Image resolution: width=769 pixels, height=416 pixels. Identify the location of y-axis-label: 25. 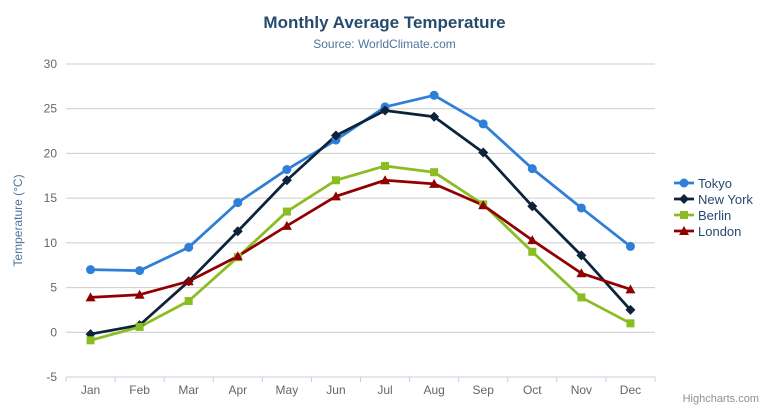
(51, 109).